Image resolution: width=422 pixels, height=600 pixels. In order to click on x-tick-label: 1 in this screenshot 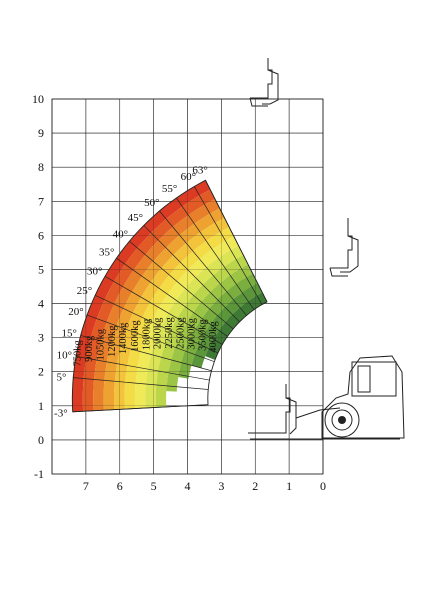, I will do `click(289, 486)`.